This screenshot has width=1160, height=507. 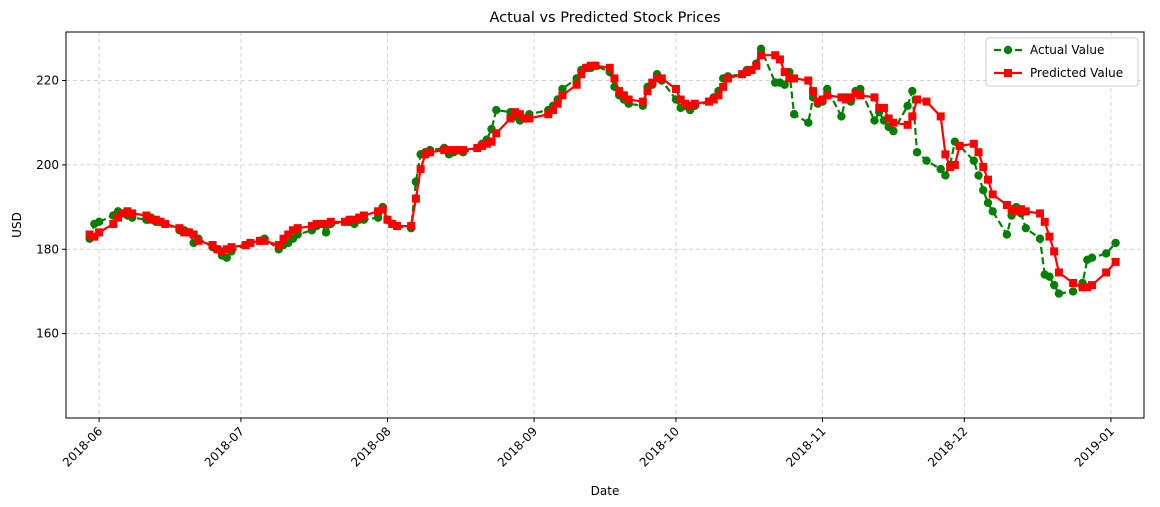 What do you see at coordinates (47, 81) in the screenshot?
I see `y-tick-label: 220` at bounding box center [47, 81].